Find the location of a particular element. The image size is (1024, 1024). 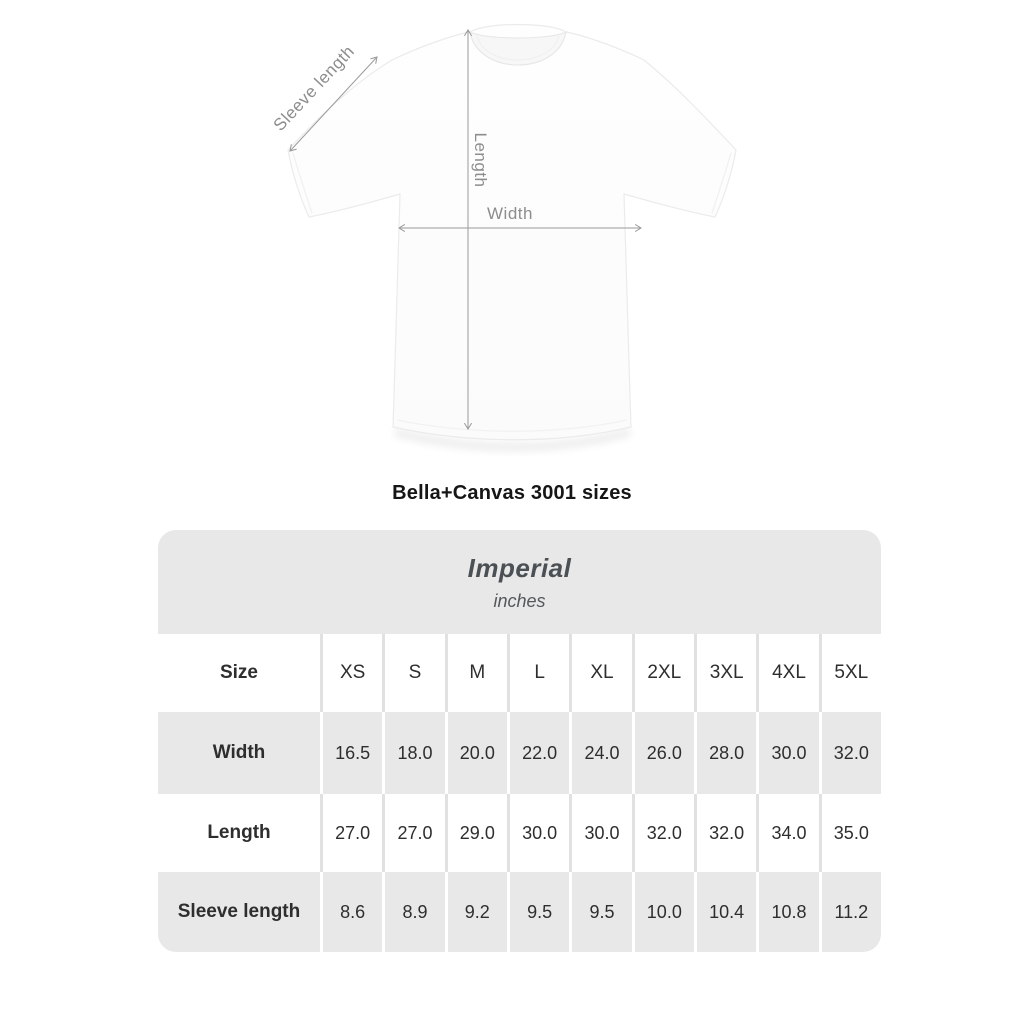

sleeve-l: 9.5 is located at coordinates (537, 912).